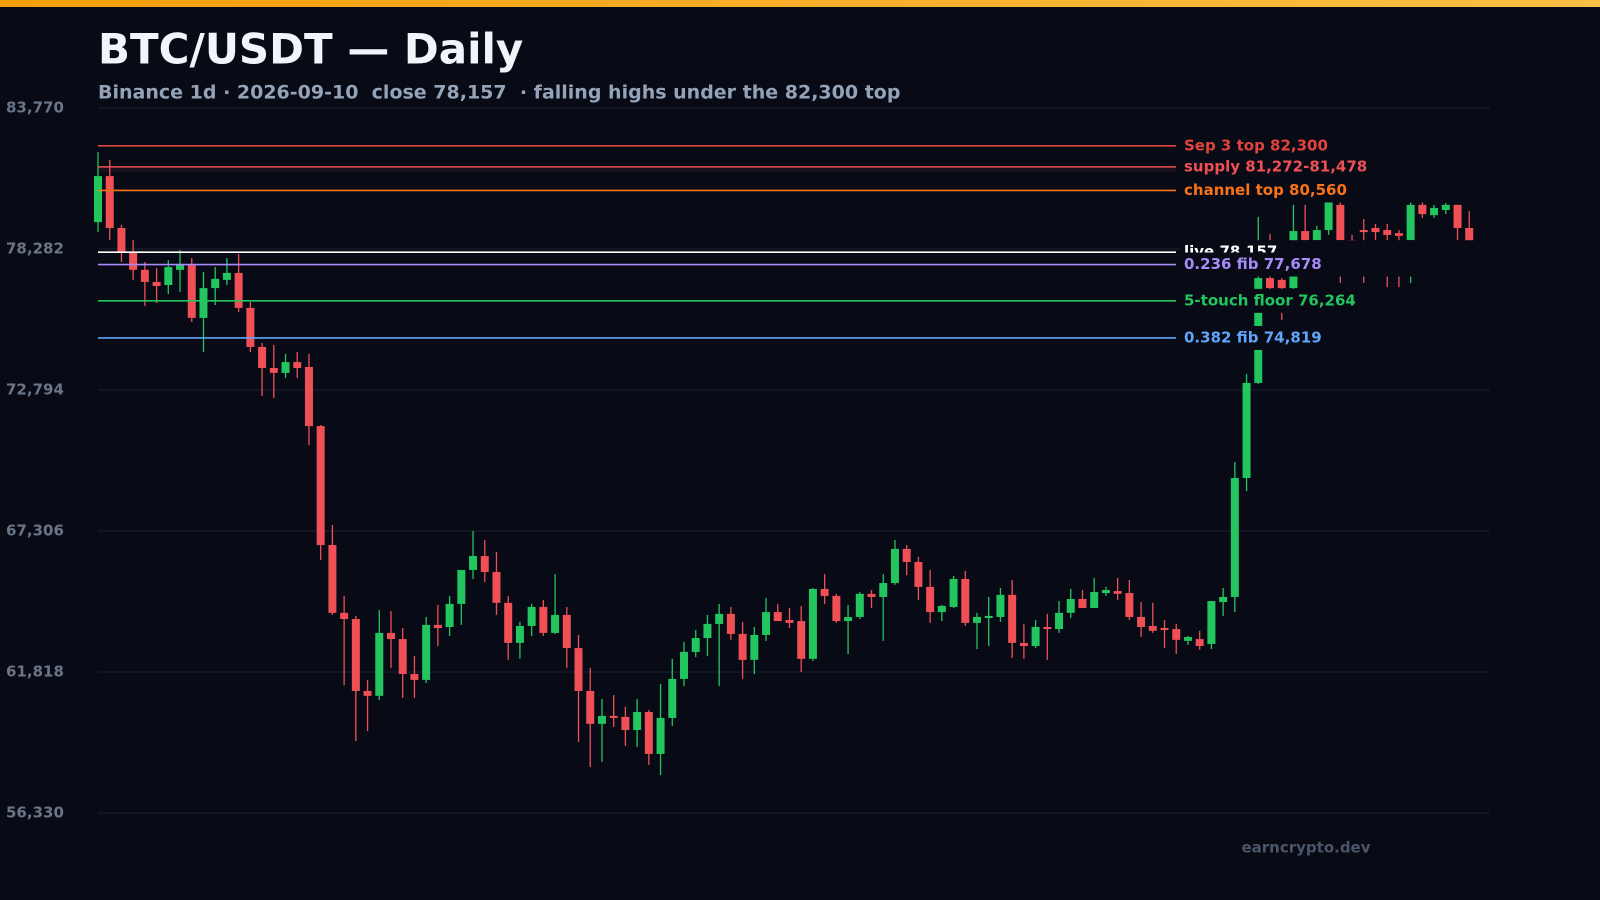 The image size is (1600, 900). I want to click on top-bar, so click(800, 3).